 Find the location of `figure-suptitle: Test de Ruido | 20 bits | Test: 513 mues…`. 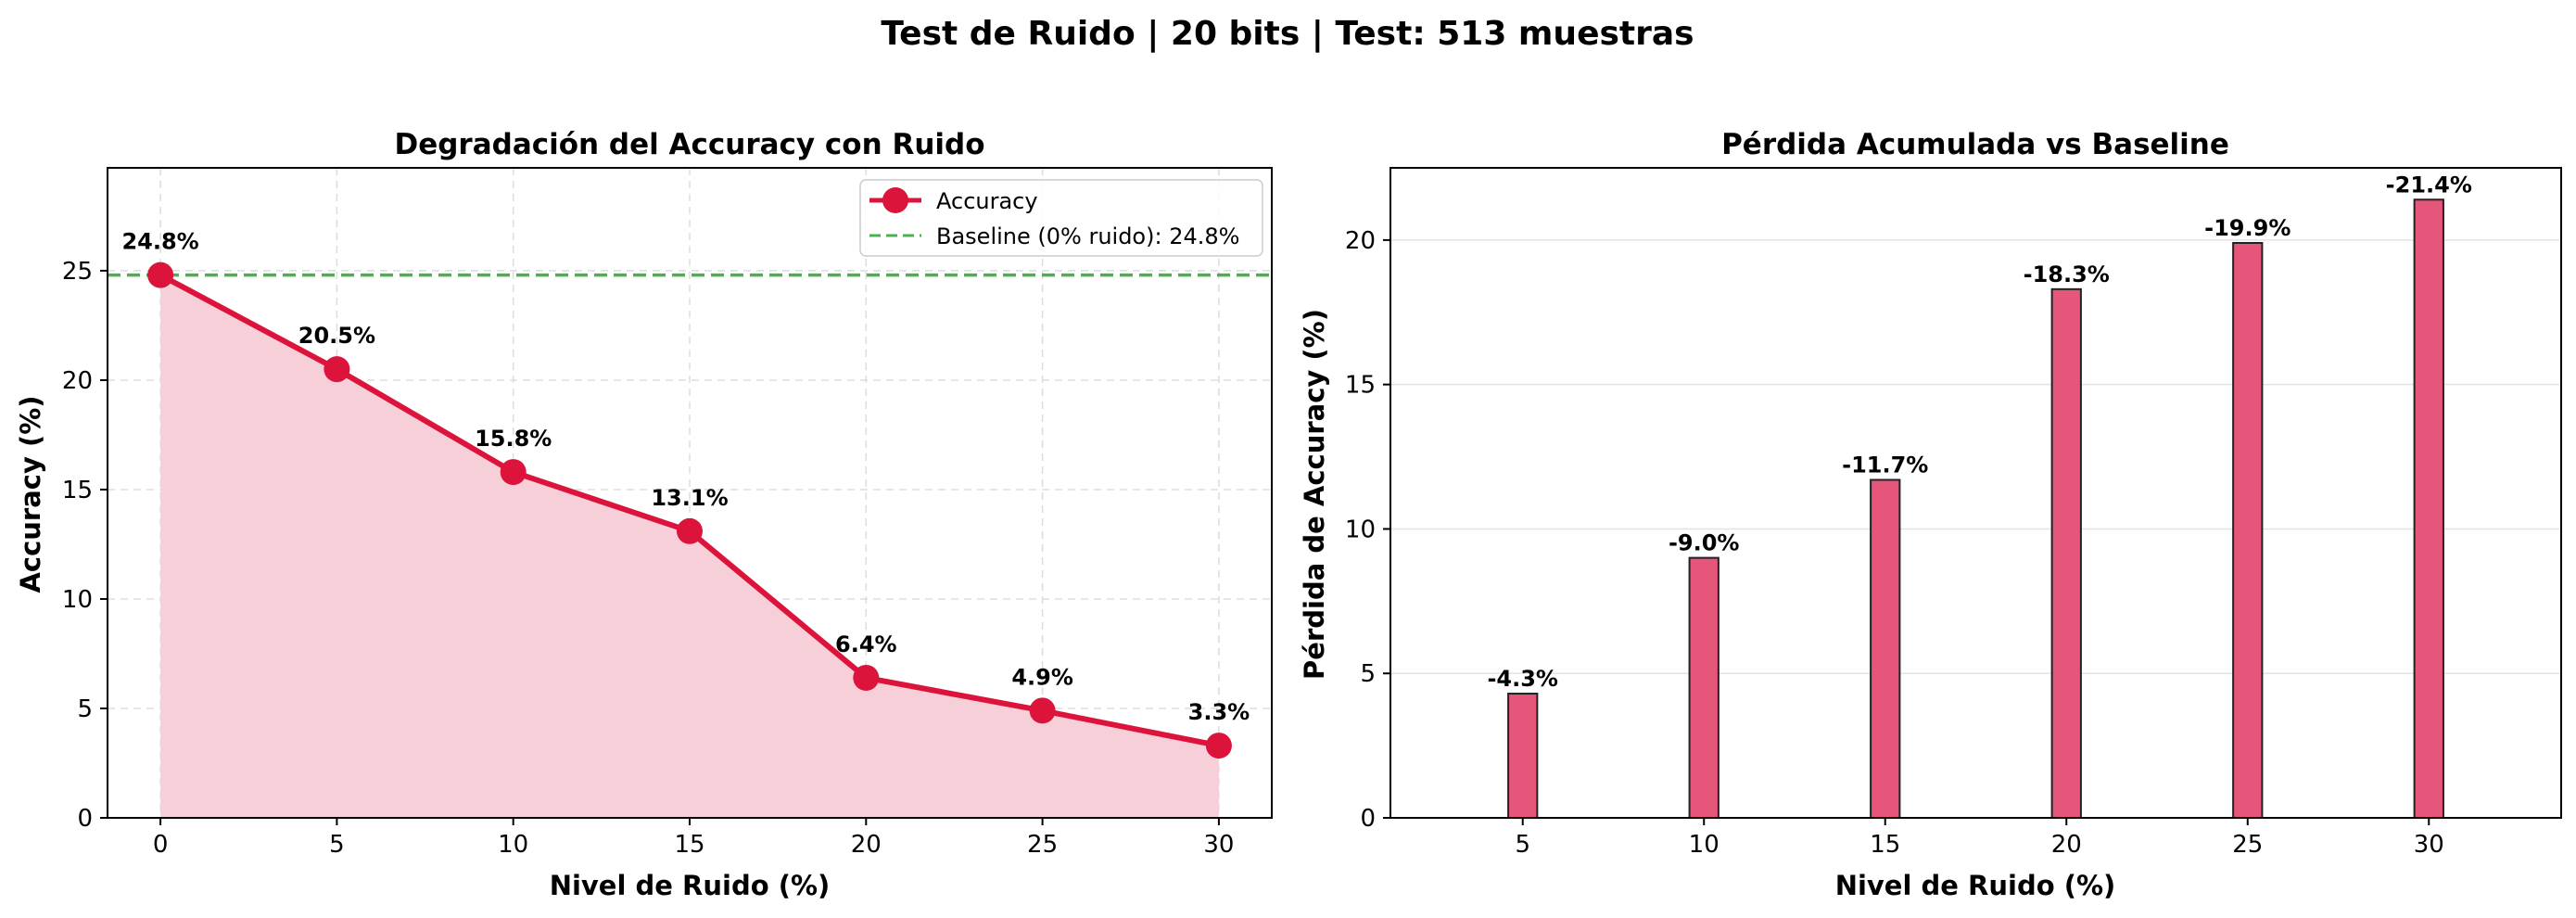

figure-suptitle: Test de Ruido | 20 bits | Test: 513 mues… is located at coordinates (1287, 34).